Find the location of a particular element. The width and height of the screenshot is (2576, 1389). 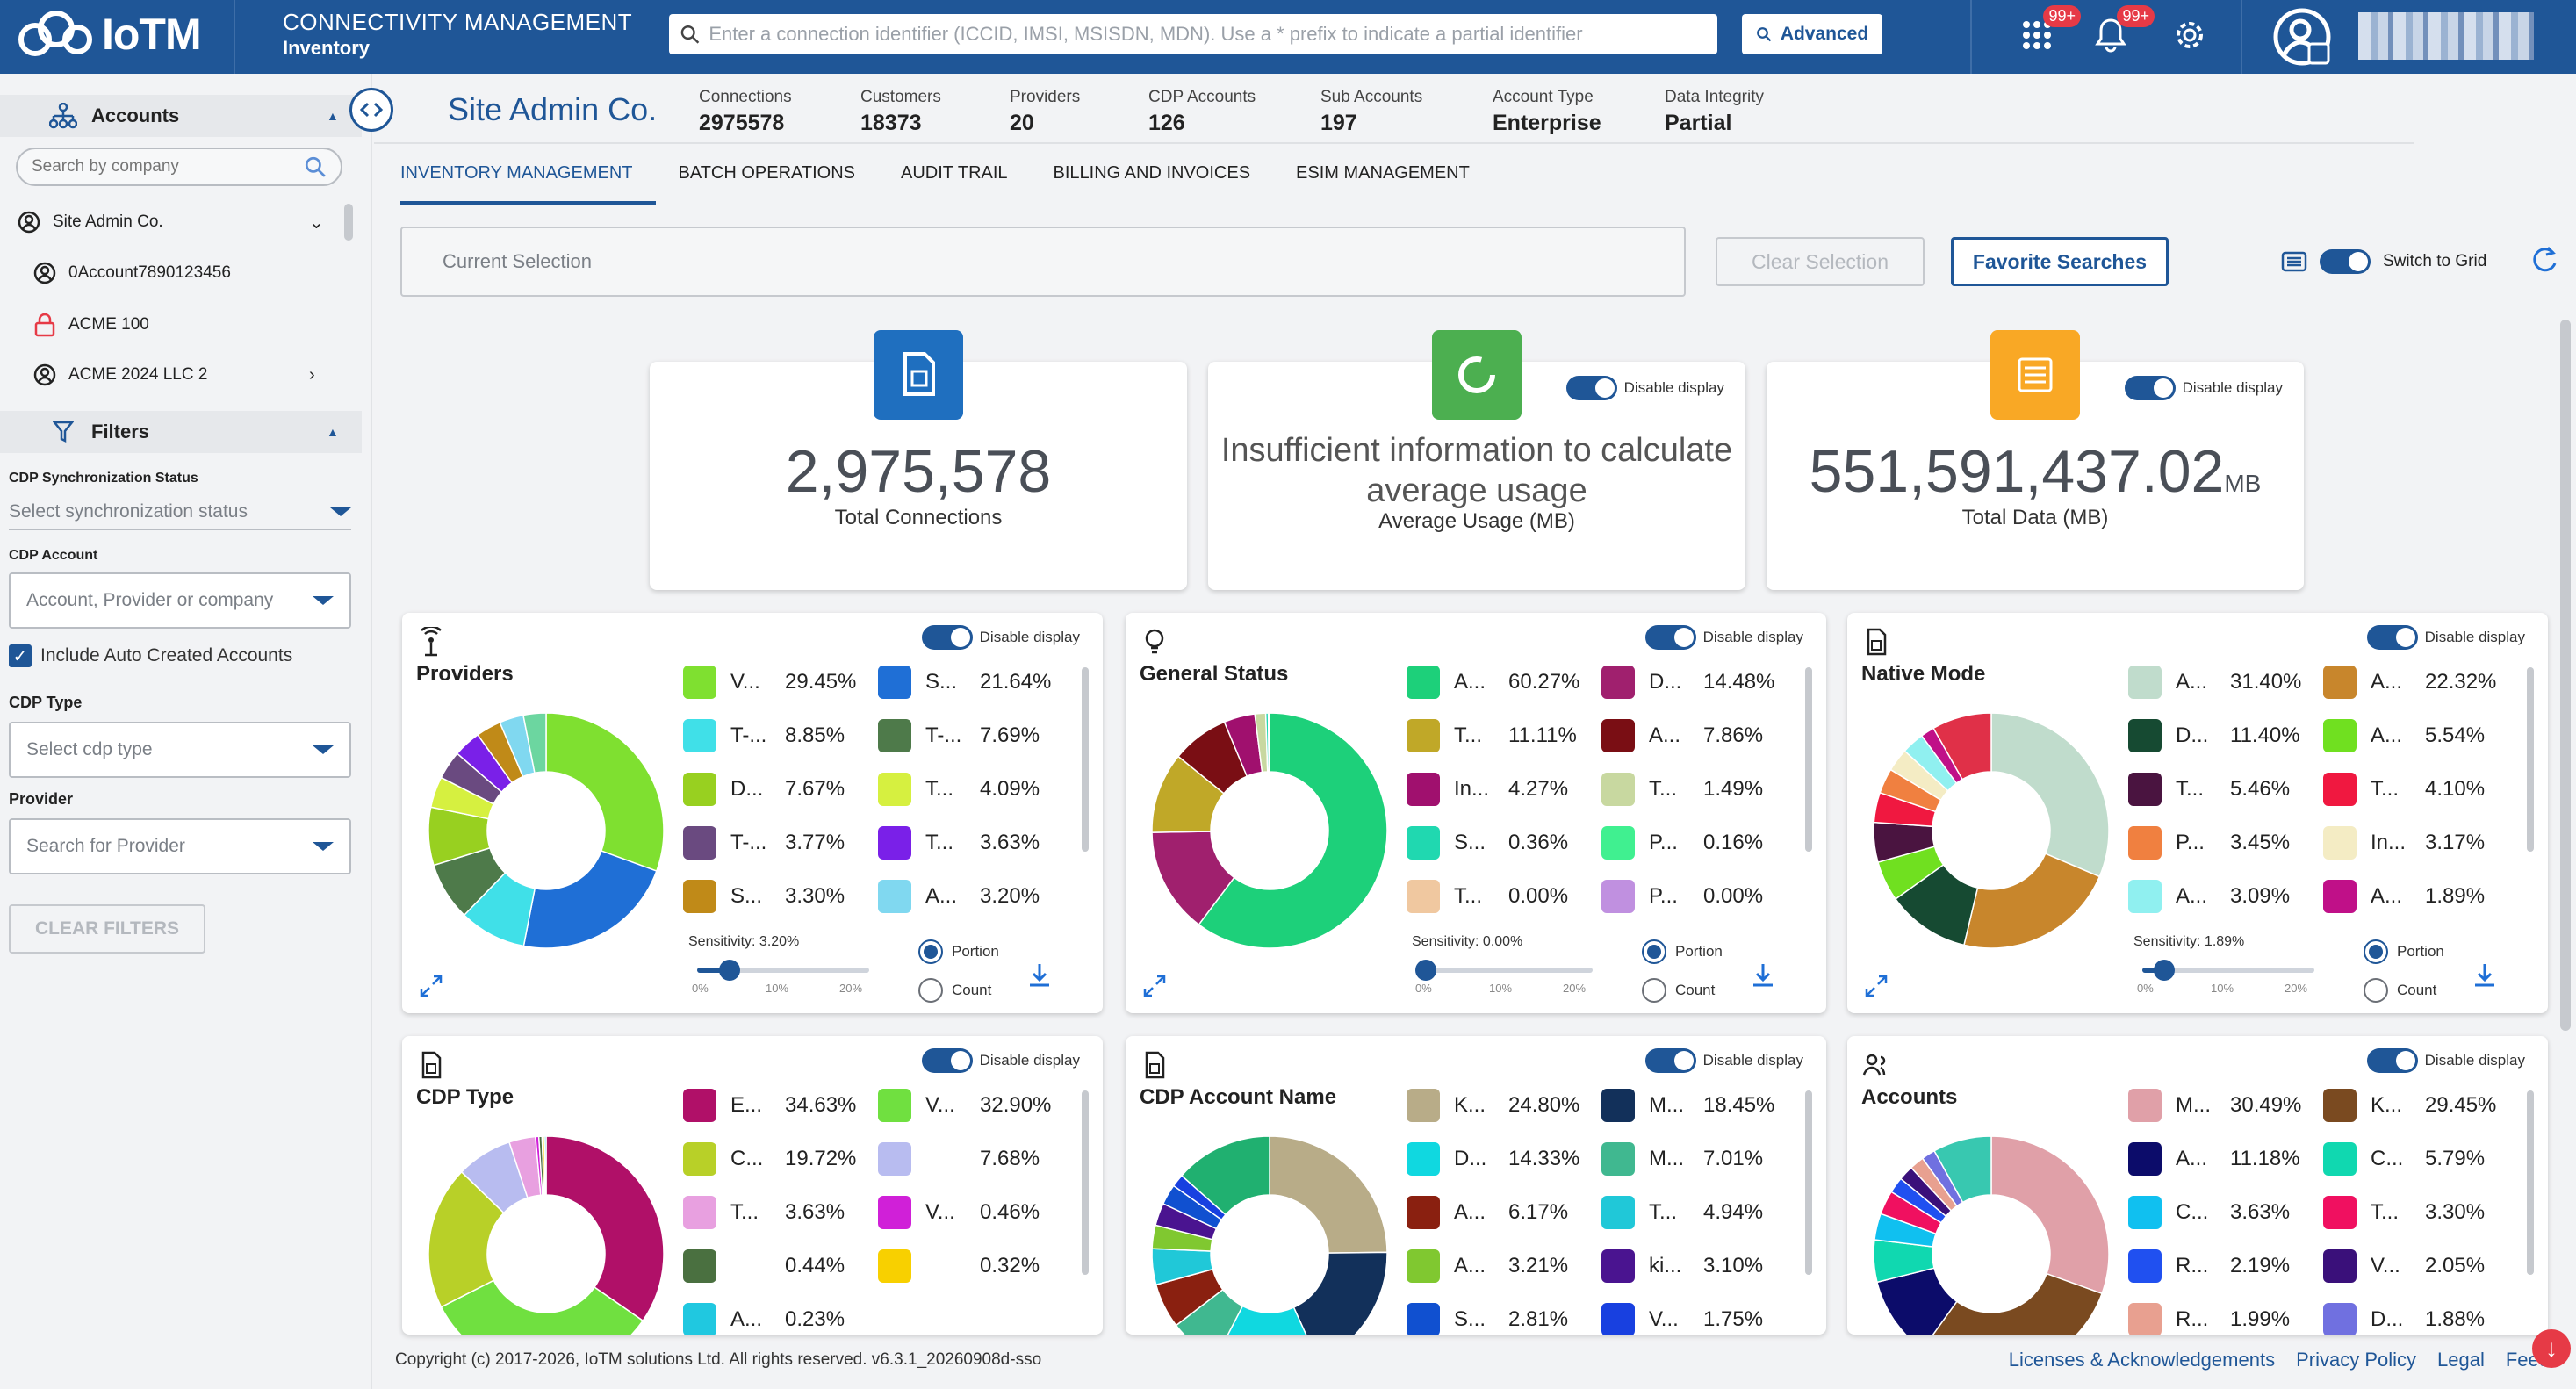

legend-item: T... 3.30% is located at coordinates (2419, 1212).